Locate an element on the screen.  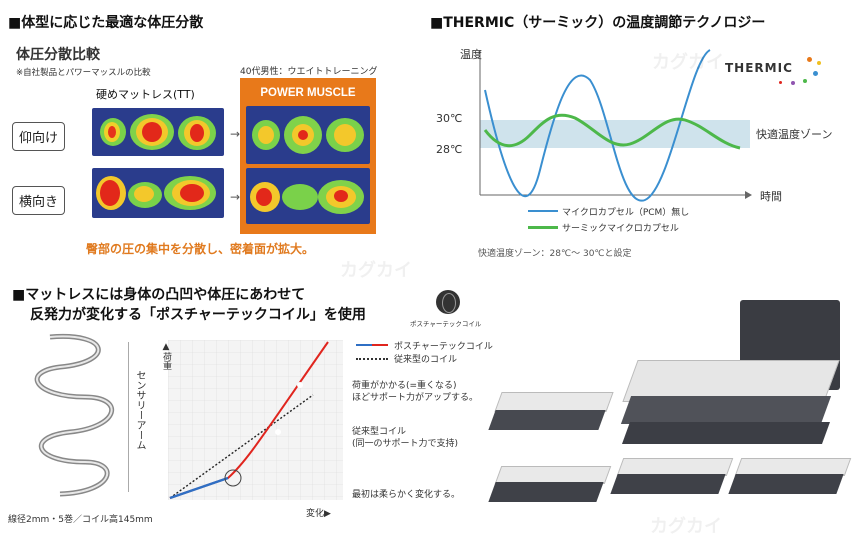
tick-30: 30℃ is located at coordinates (449, 118).